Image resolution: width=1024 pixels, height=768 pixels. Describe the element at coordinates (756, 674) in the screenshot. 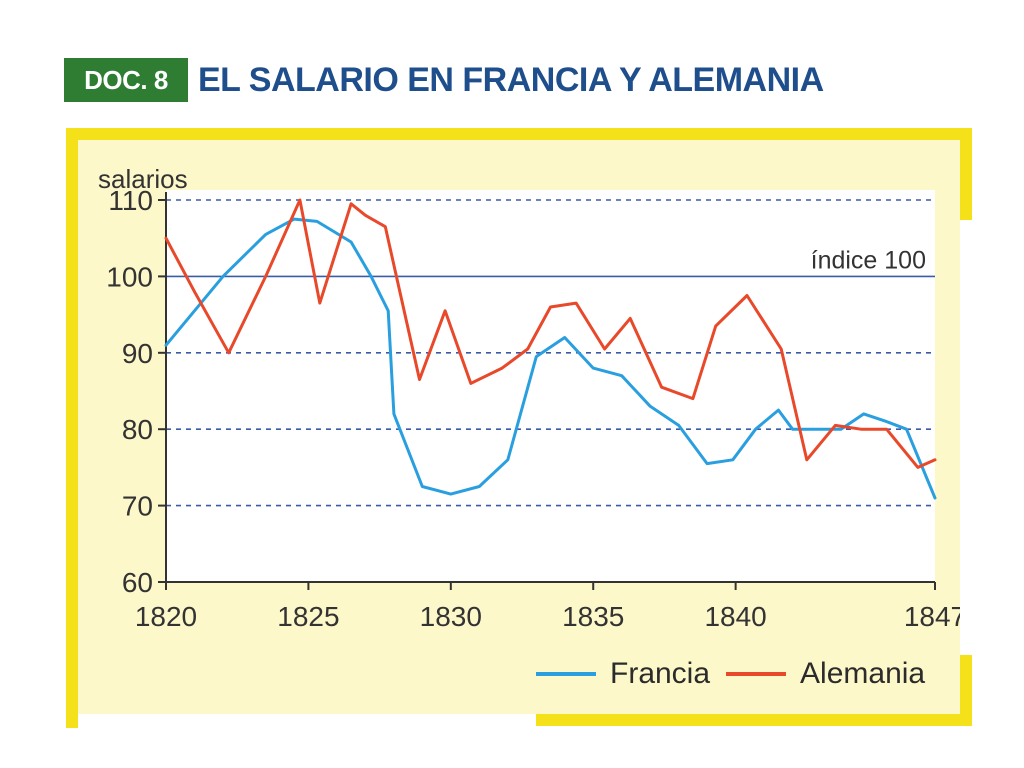

I see `legend-swatch-alemania` at that location.